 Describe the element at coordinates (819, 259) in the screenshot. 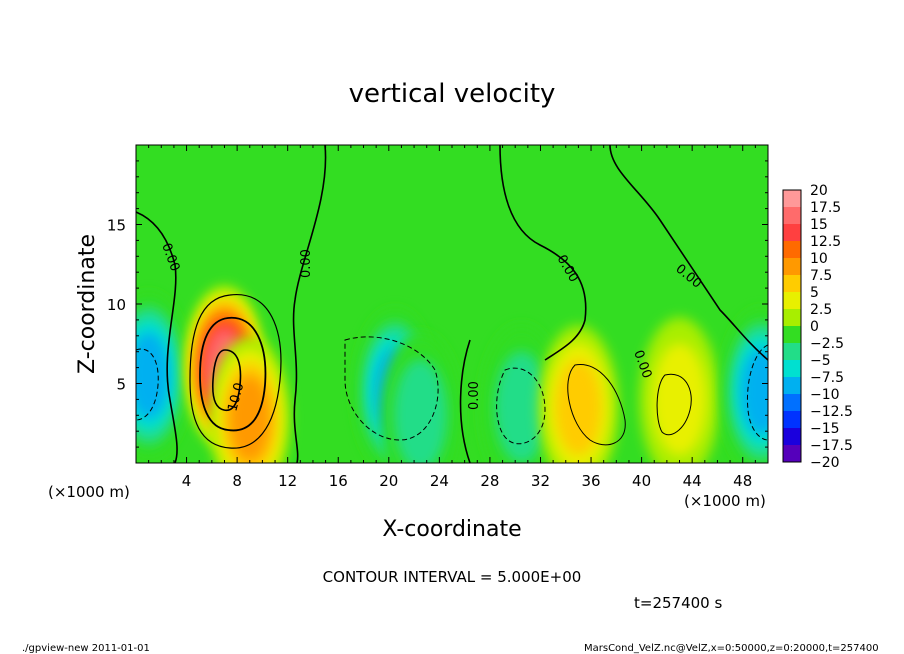

I see `colorbar-tick-label: 10` at that location.